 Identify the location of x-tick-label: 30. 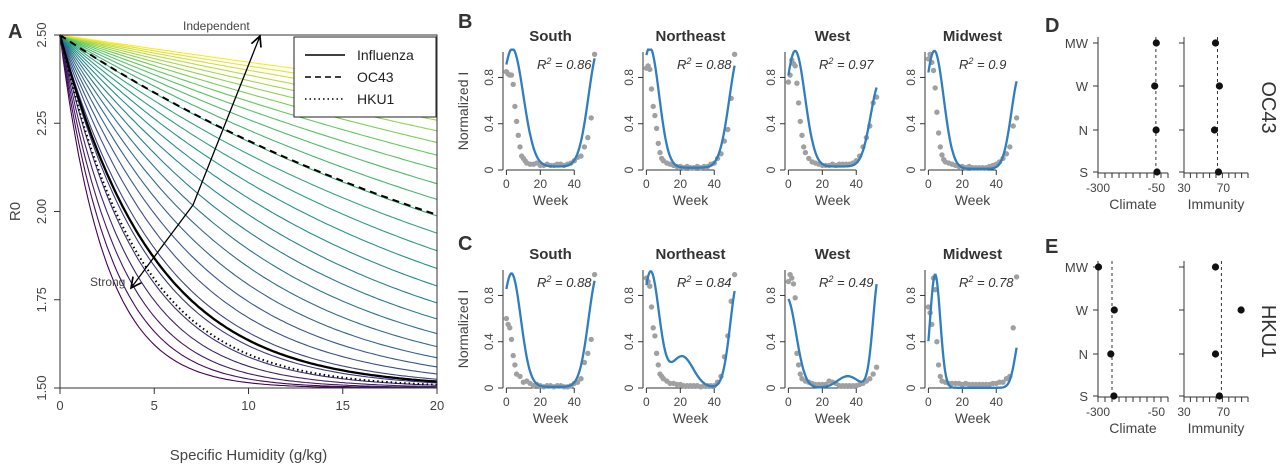
(1184, 188).